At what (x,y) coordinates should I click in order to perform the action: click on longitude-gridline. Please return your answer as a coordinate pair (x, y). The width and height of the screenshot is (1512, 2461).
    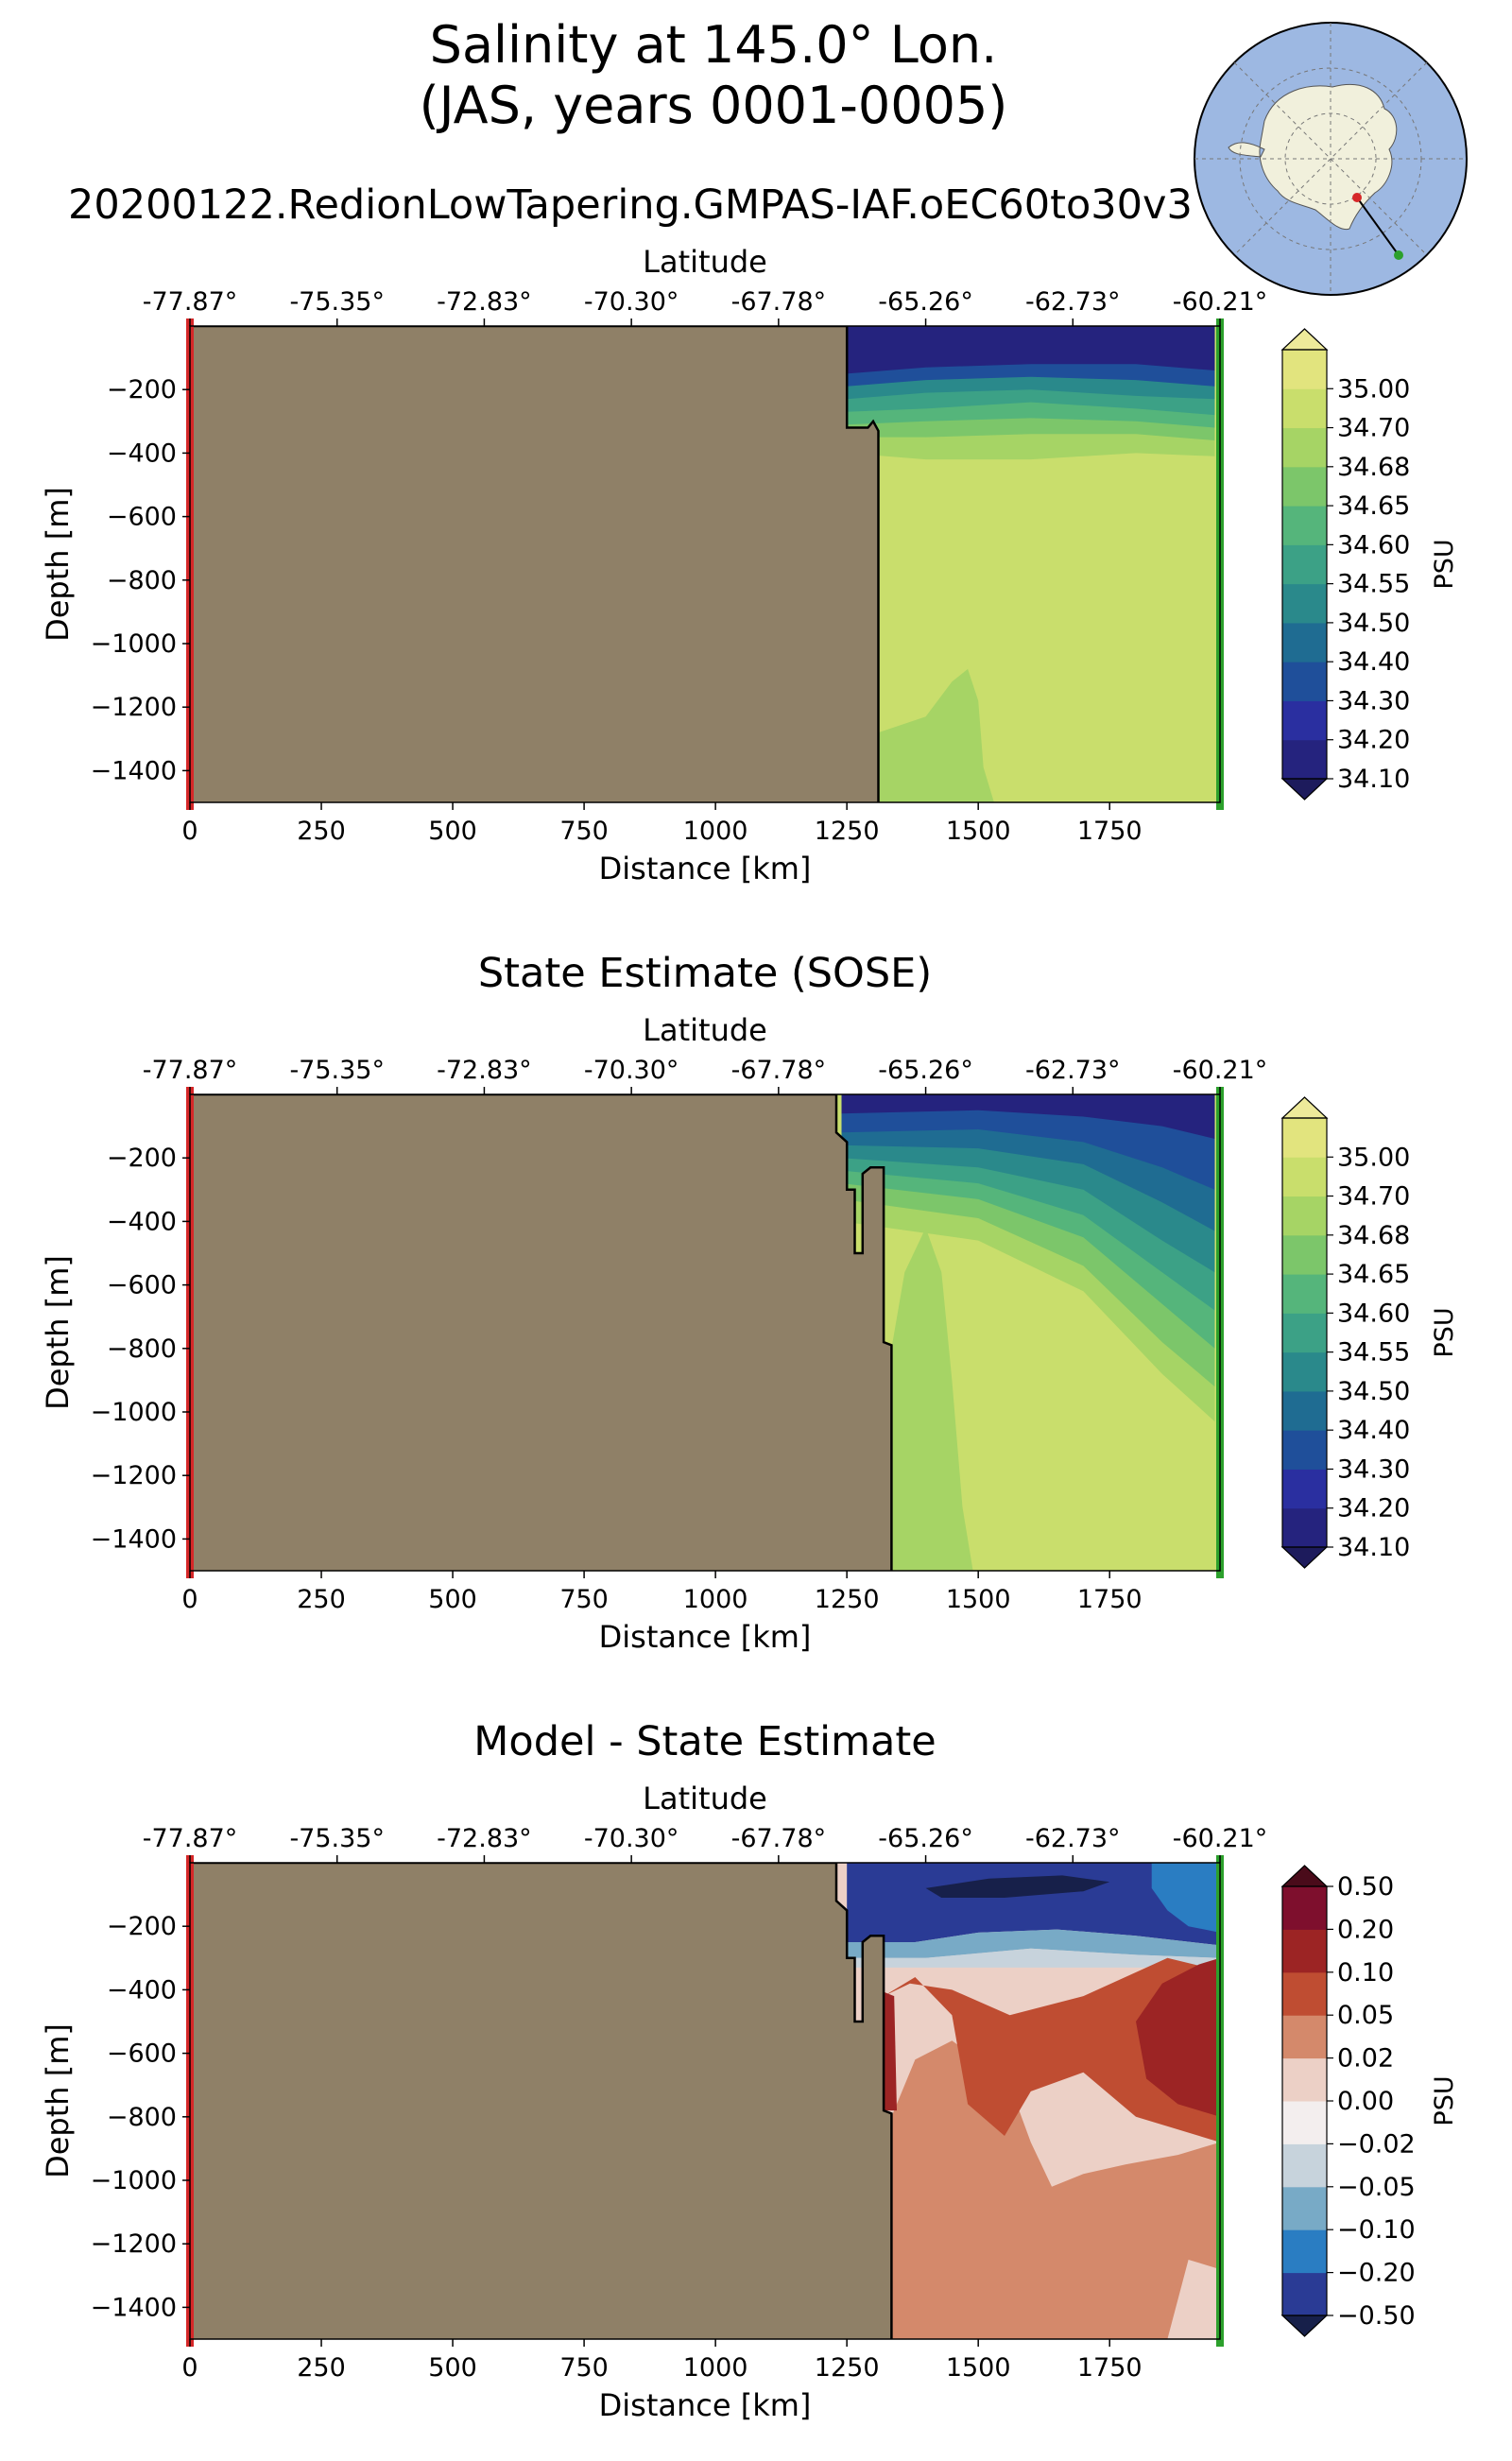
    Looking at the image, I should click on (1330, 158).